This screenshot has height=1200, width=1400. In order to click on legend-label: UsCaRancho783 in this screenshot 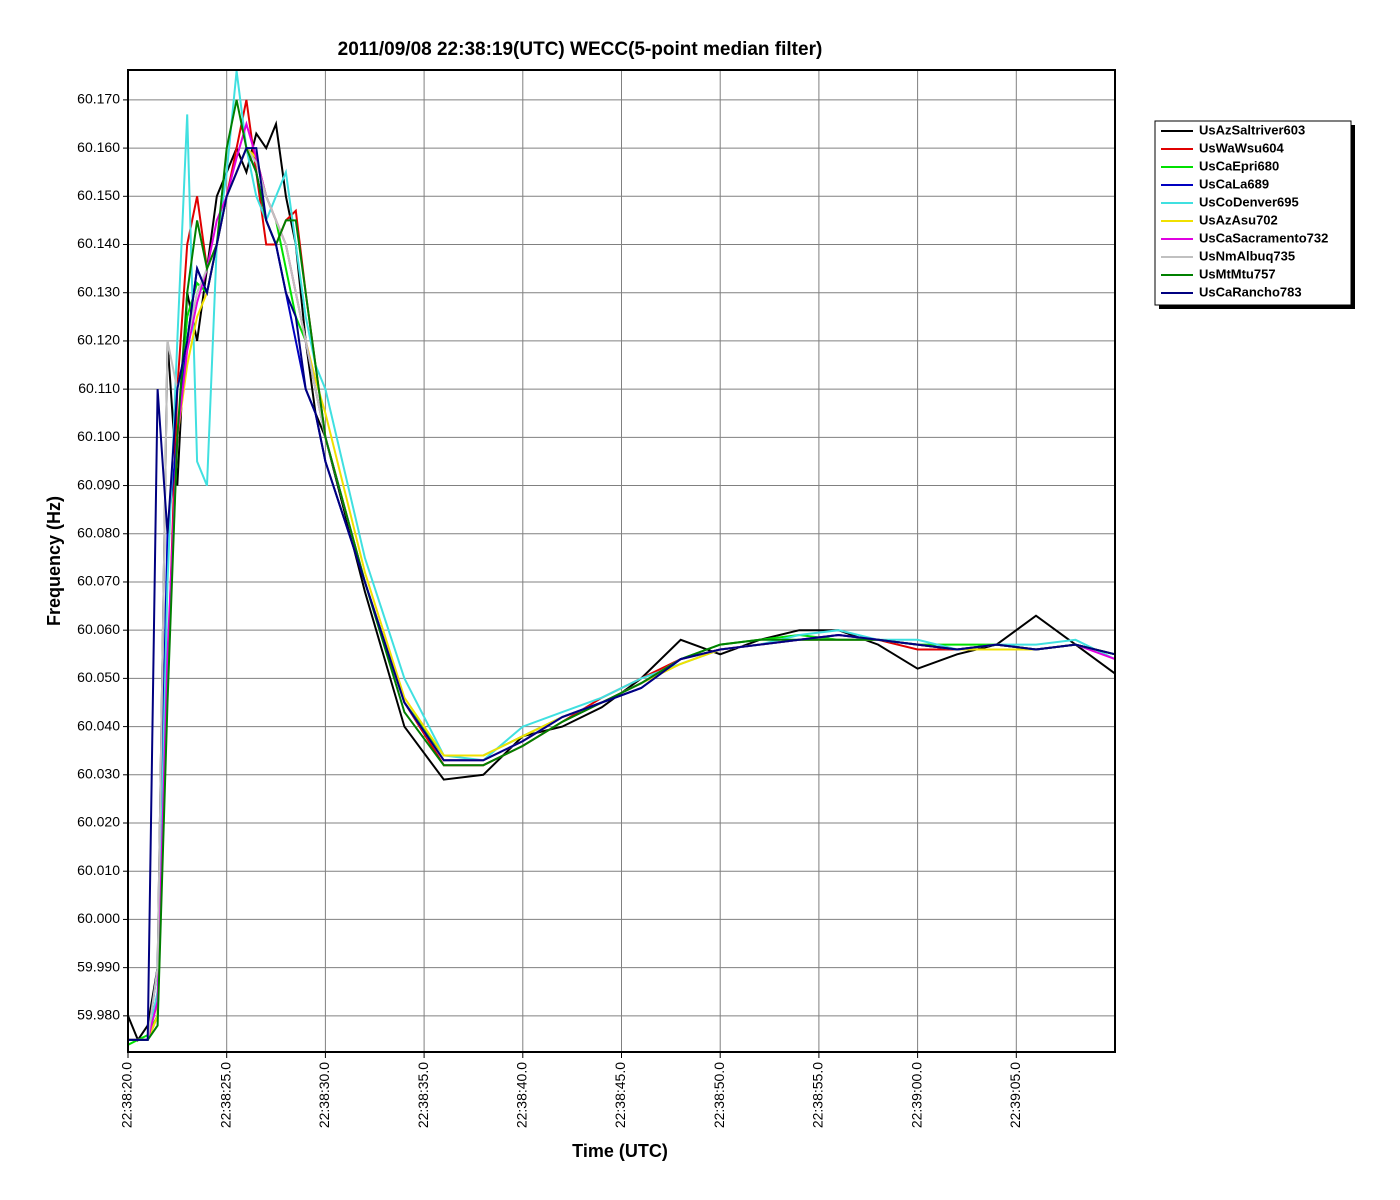, I will do `click(1250, 291)`.